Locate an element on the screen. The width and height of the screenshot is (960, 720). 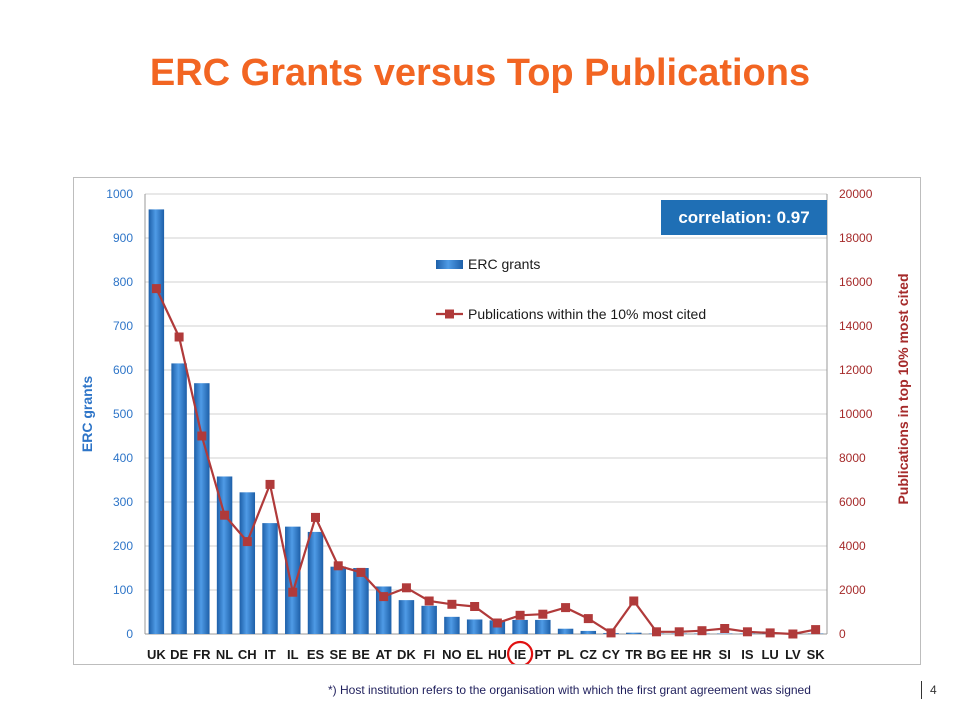
x-tick-label: HR is located at coordinates (702, 654).